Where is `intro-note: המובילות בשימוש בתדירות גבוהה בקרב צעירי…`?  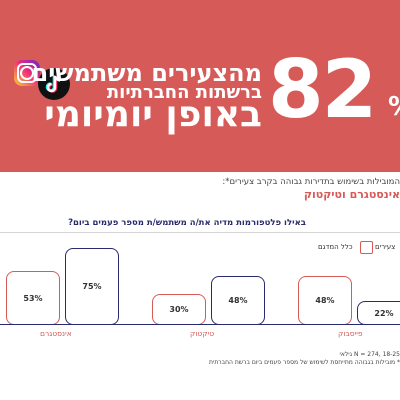 intro-note: המובילות בשימוש בתדירות גבוהה בקרב צעירי… is located at coordinates (311, 182).